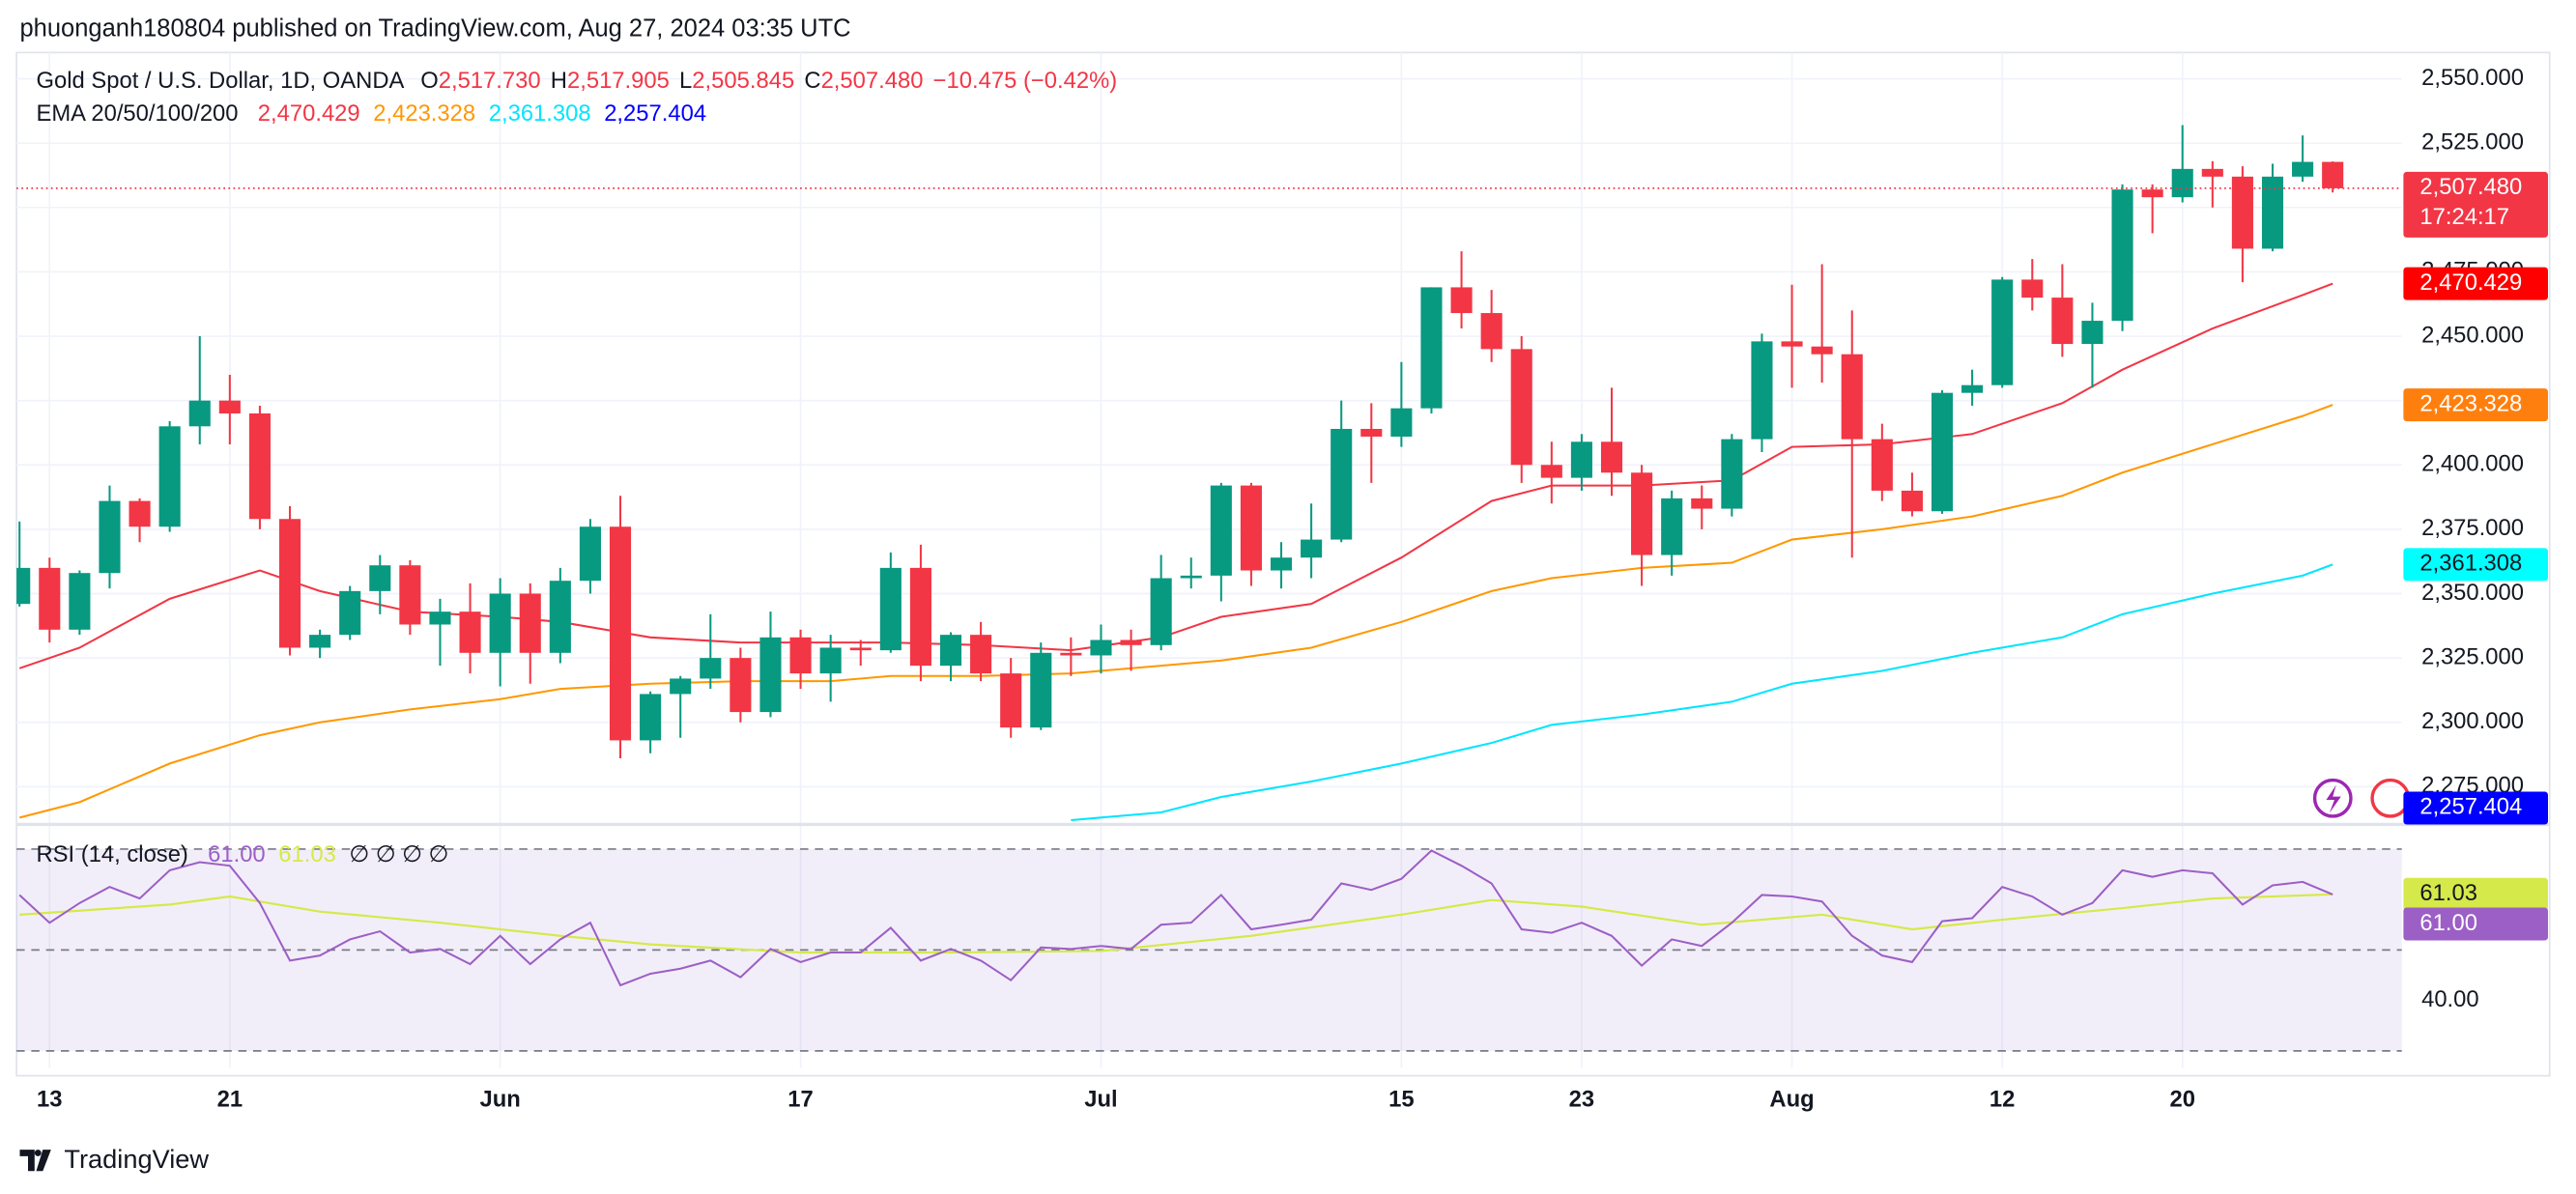 This screenshot has height=1194, width=2576. What do you see at coordinates (2471, 403) in the screenshot?
I see `axis-price-label: 2,423.328` at bounding box center [2471, 403].